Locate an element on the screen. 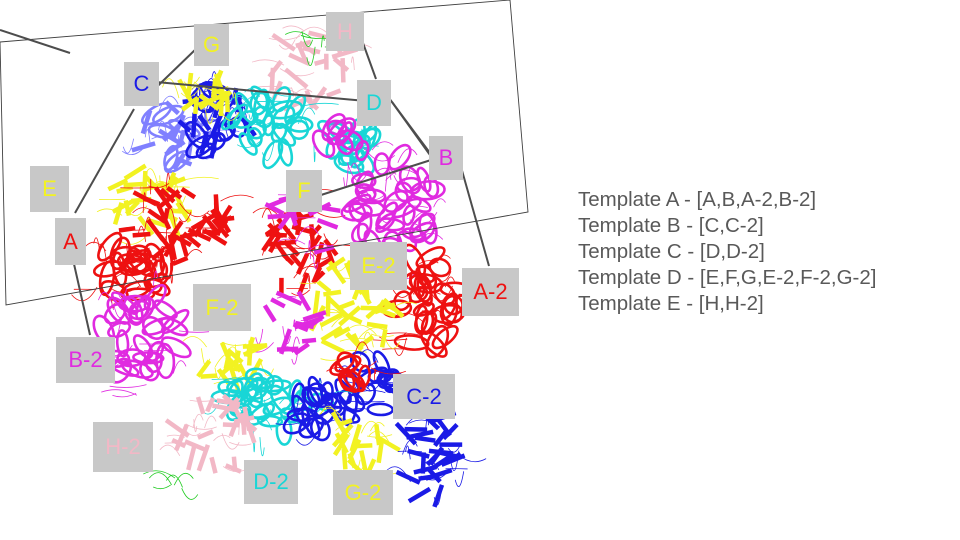 The width and height of the screenshot is (960, 540). chain-label-b: B is located at coordinates (446, 158).